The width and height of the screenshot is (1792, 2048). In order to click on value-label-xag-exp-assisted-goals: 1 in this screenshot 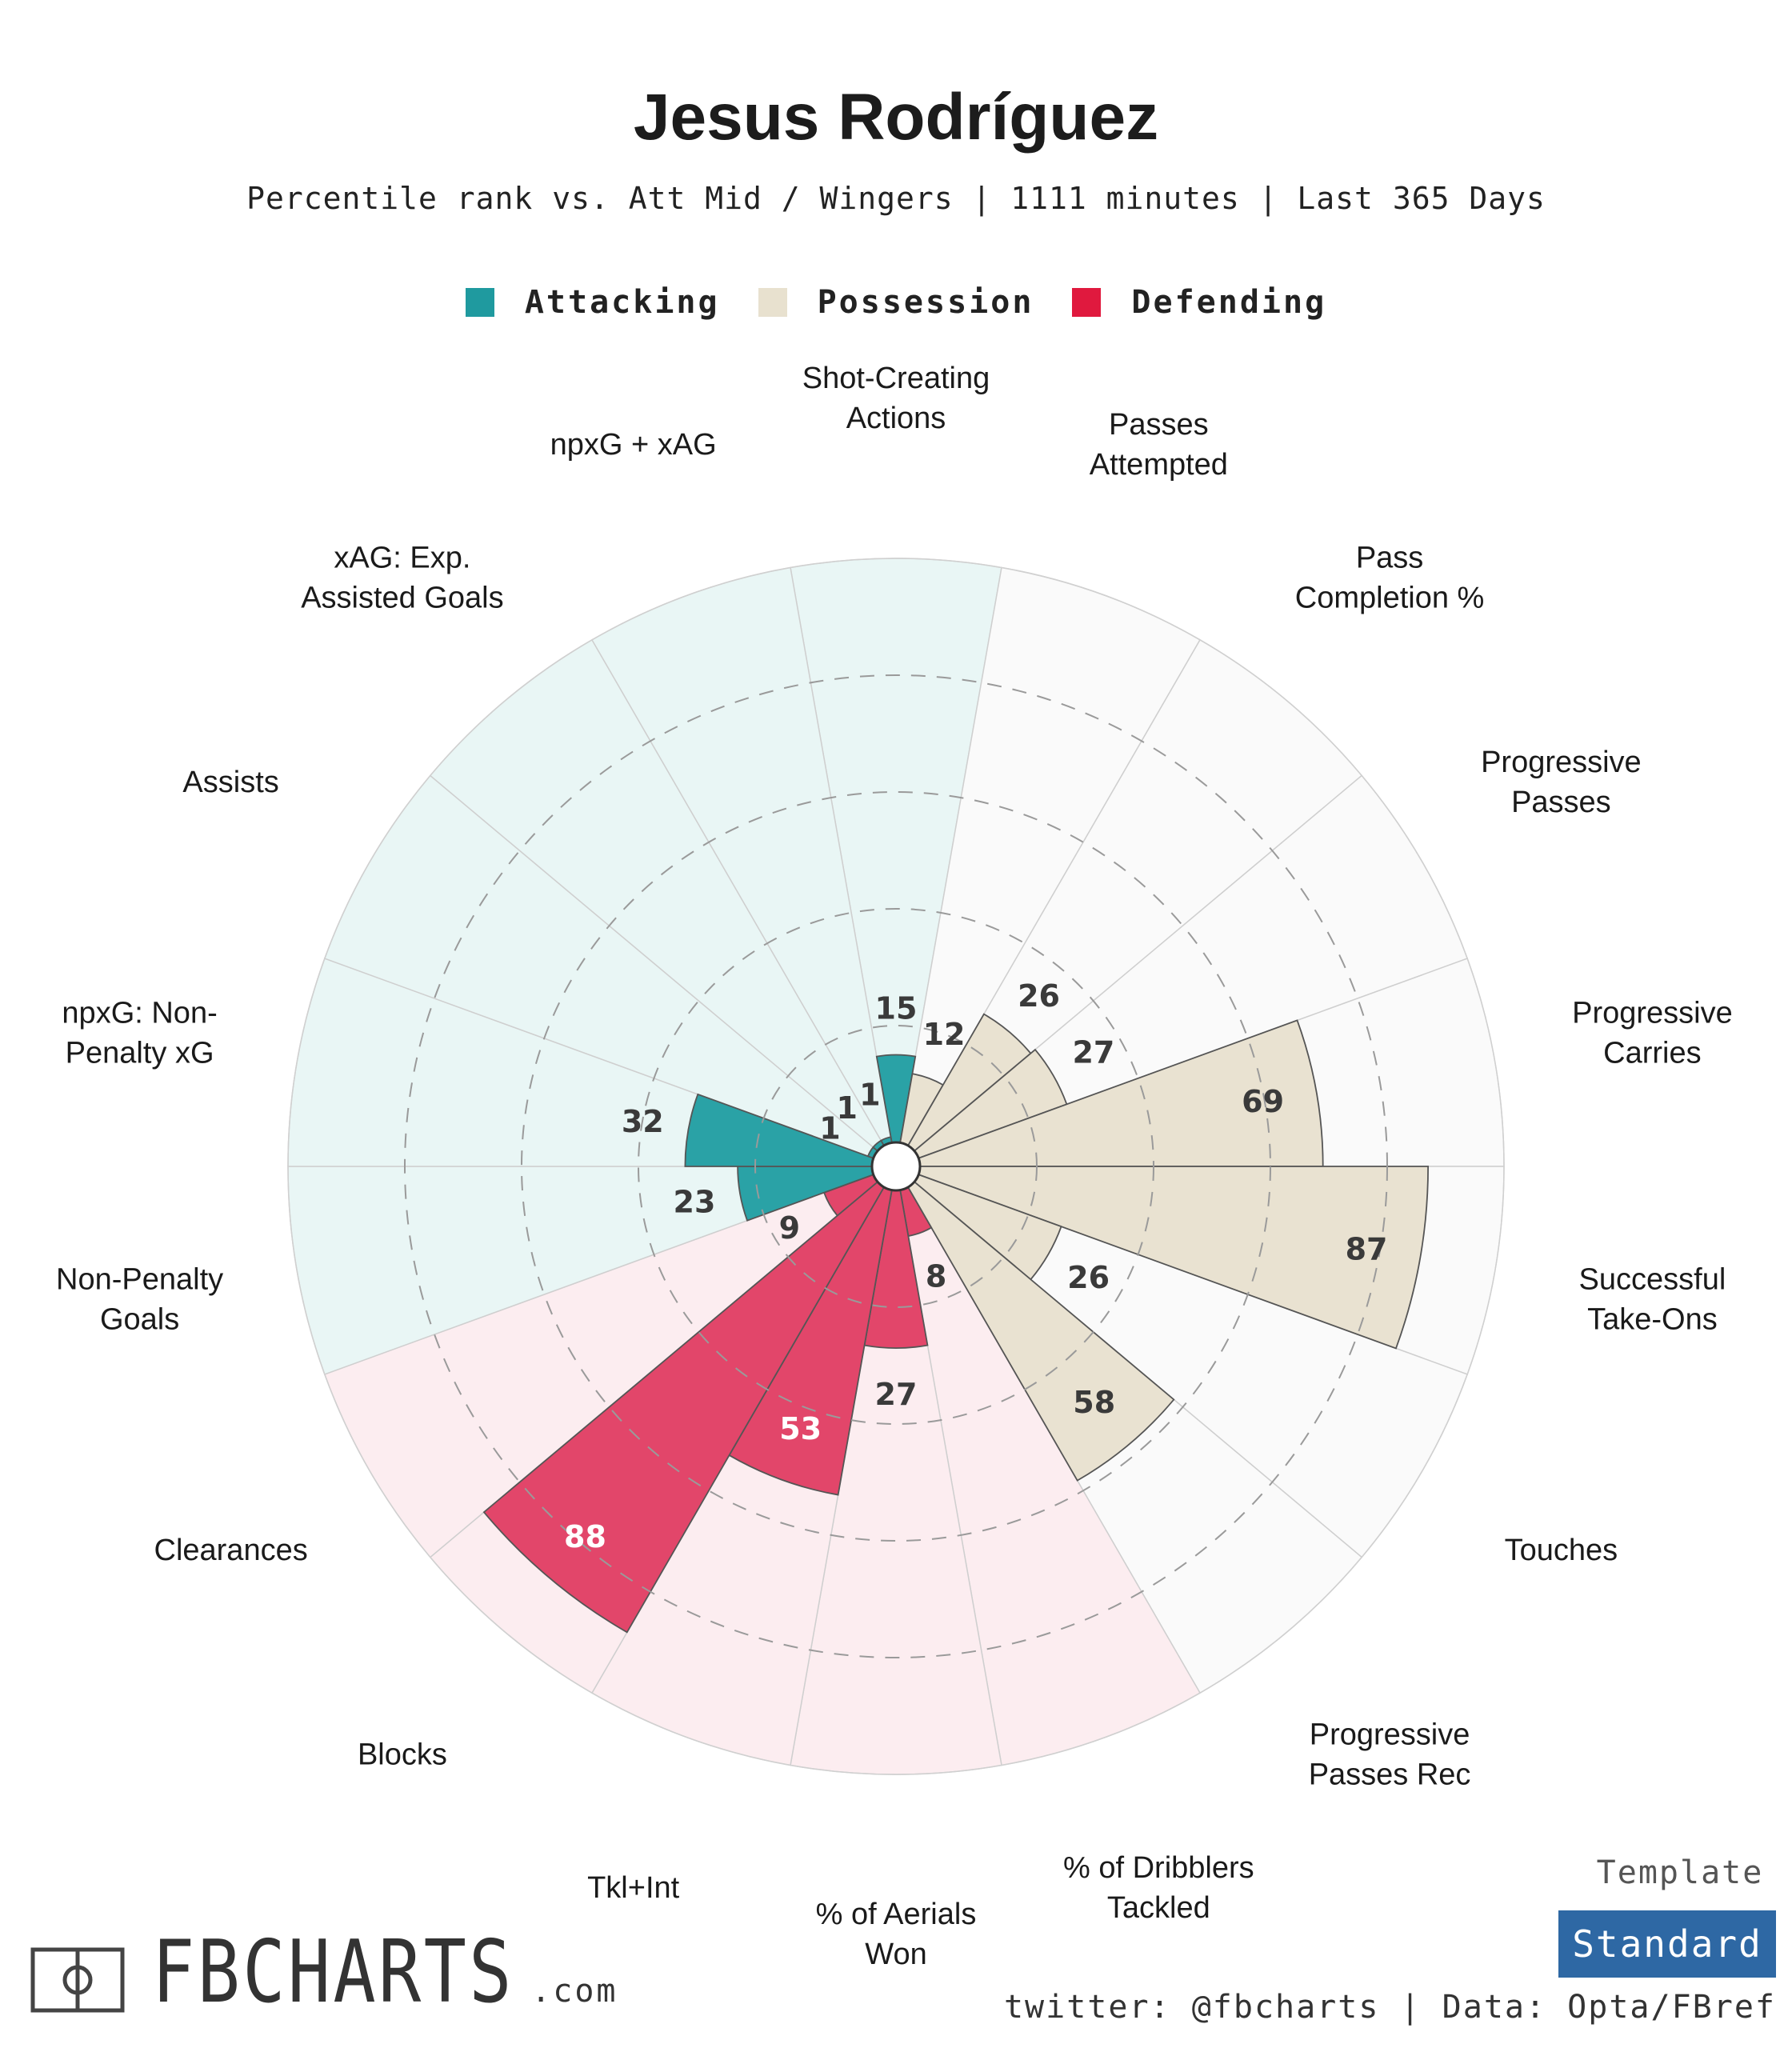, I will do `click(847, 1108)`.